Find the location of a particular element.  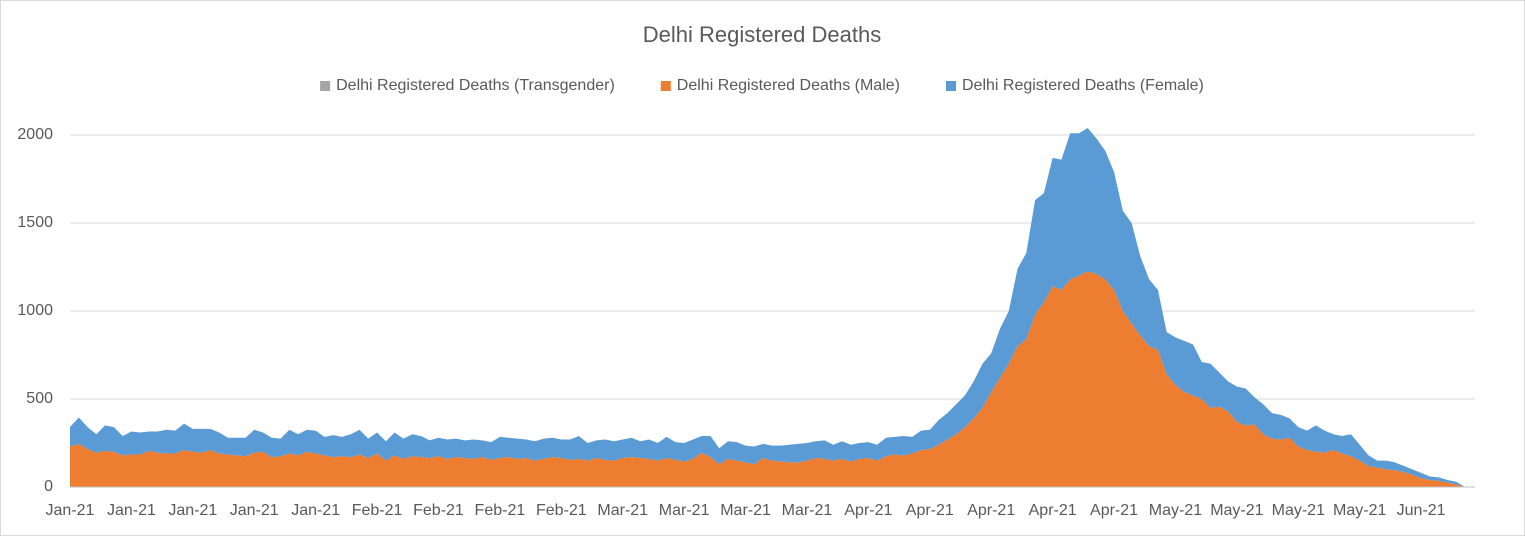

y-tick-label: 500 is located at coordinates (39, 398).